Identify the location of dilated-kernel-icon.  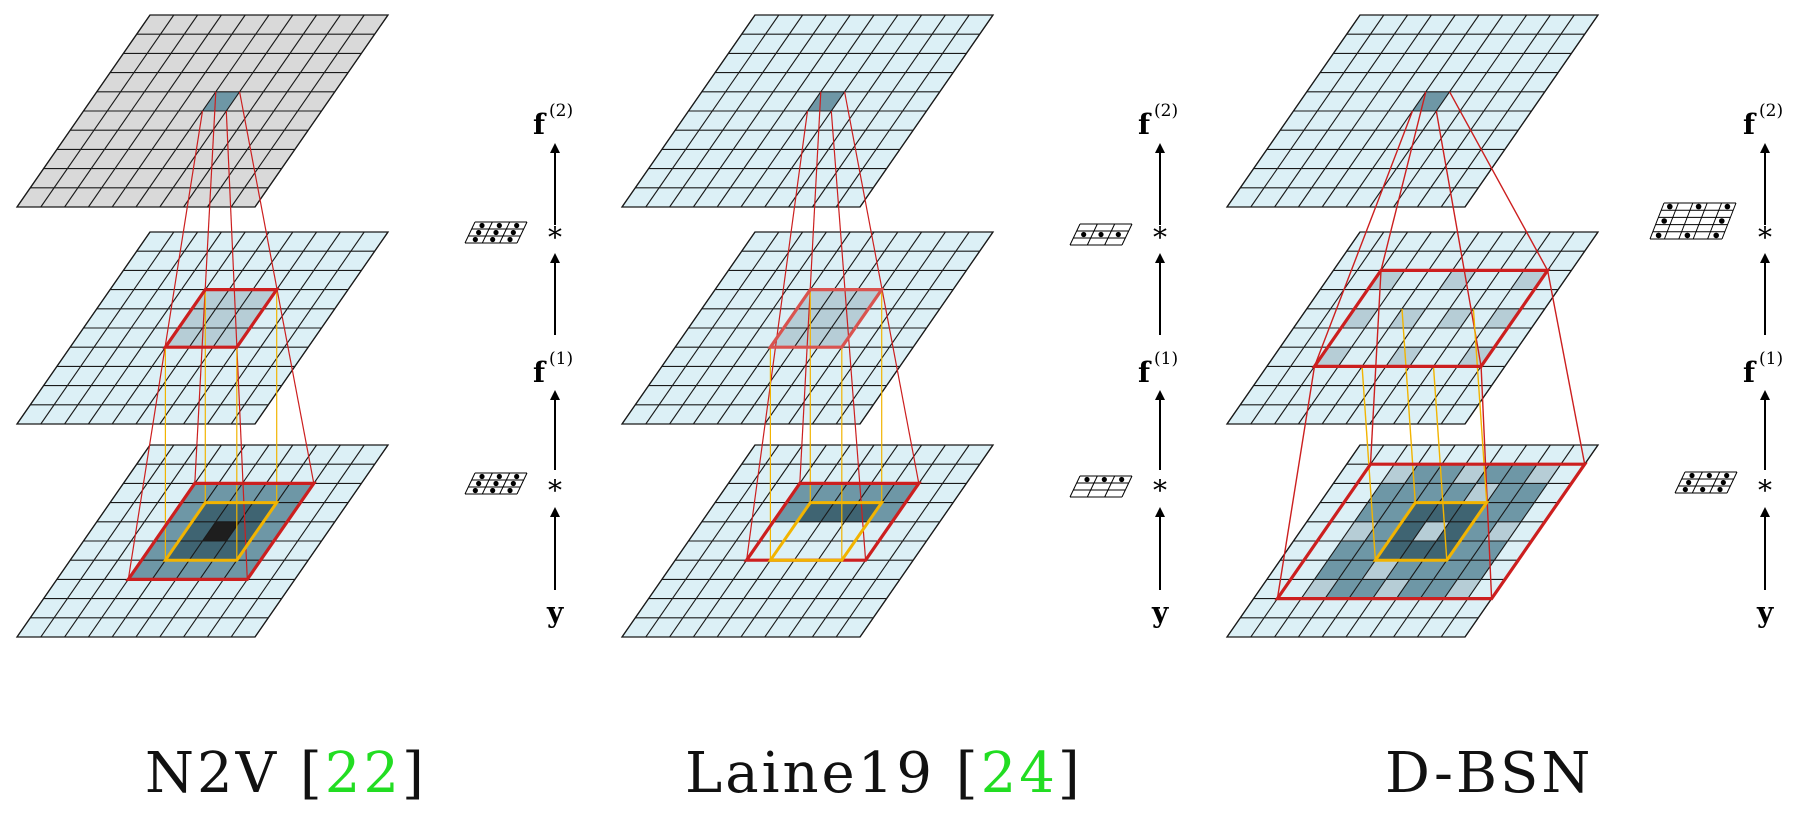
(1693, 221).